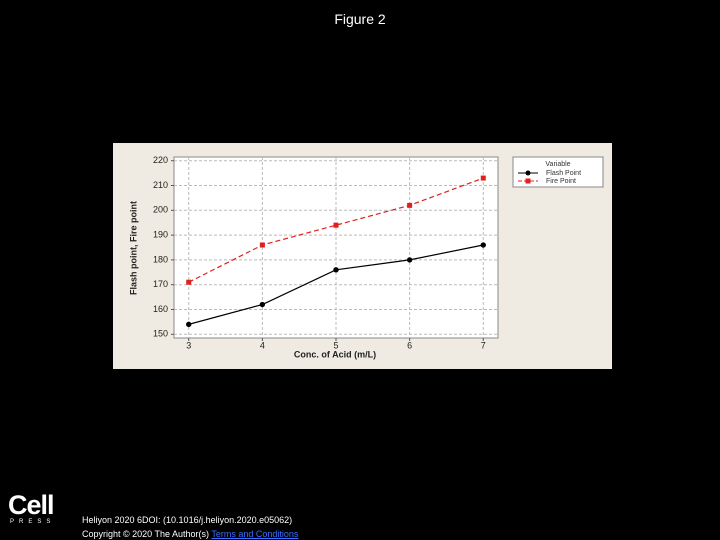  I want to click on logo-sub: PRESS, so click(33, 522).